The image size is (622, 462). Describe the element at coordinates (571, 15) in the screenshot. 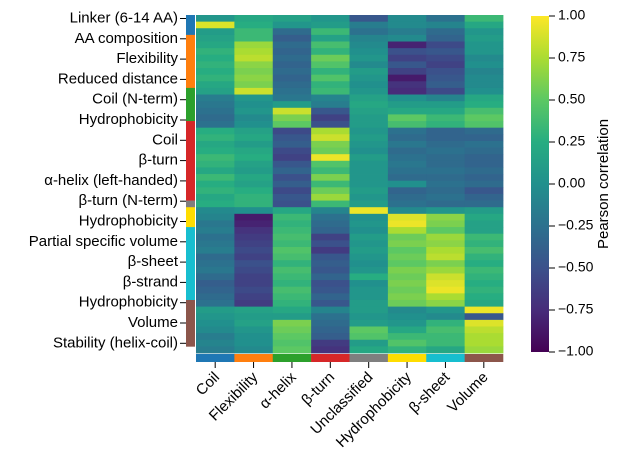

I see `colorbar-tick-label: 1.00` at that location.